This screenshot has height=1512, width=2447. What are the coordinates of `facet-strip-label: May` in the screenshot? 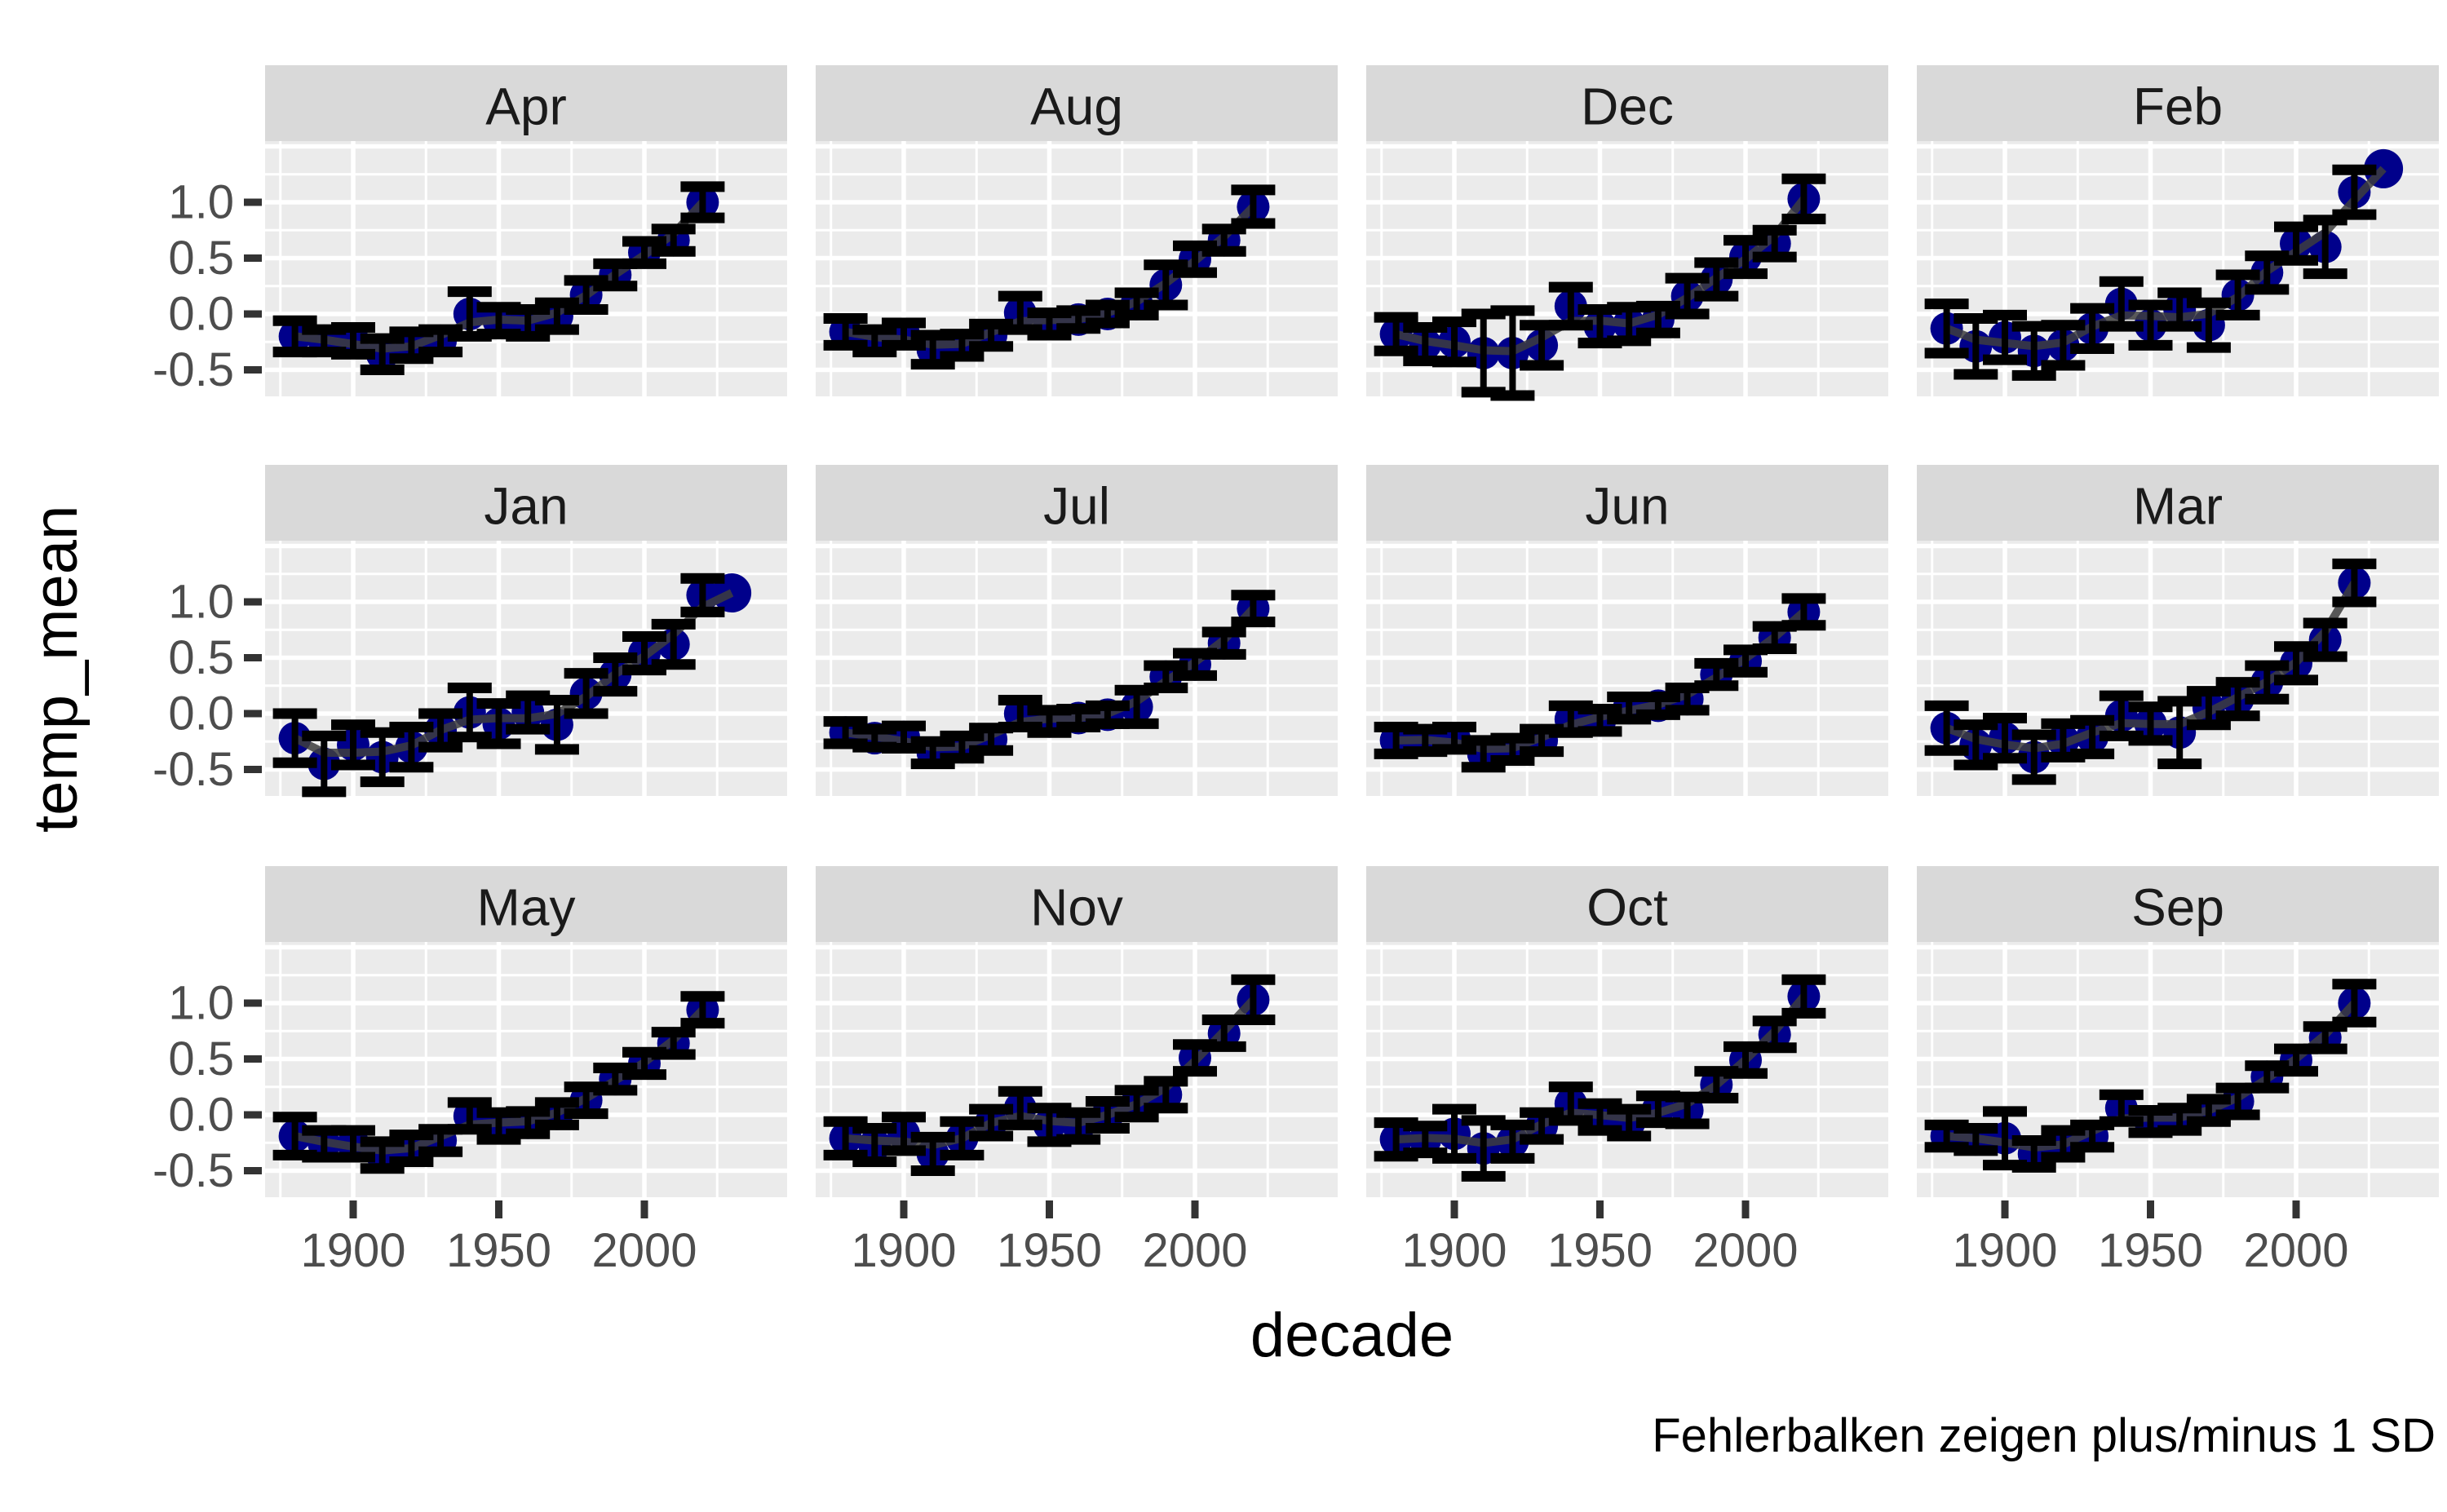 It's located at (526, 907).